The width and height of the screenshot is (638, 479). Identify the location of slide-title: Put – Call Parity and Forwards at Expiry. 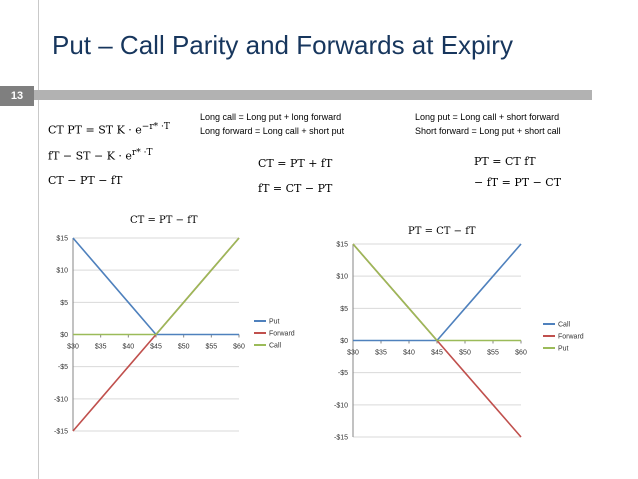
(282, 45).